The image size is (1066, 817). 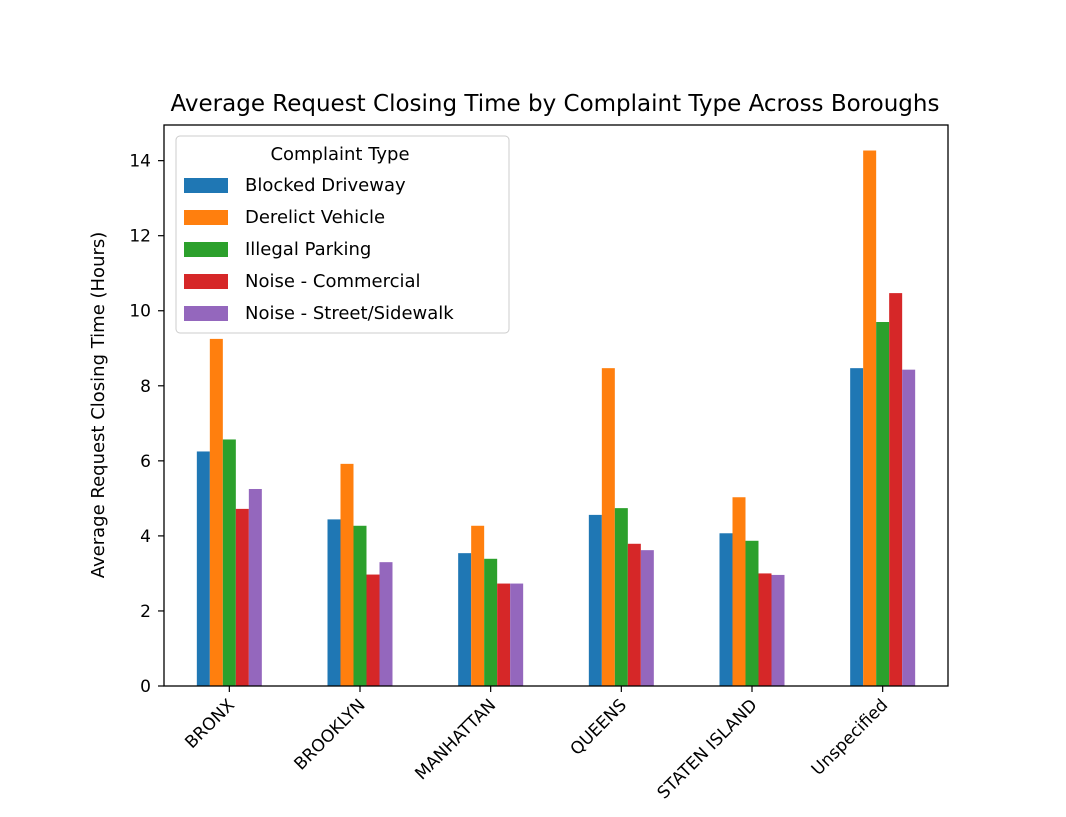 What do you see at coordinates (315, 217) in the screenshot?
I see `legend-entry-label: Derelict Vehicle` at bounding box center [315, 217].